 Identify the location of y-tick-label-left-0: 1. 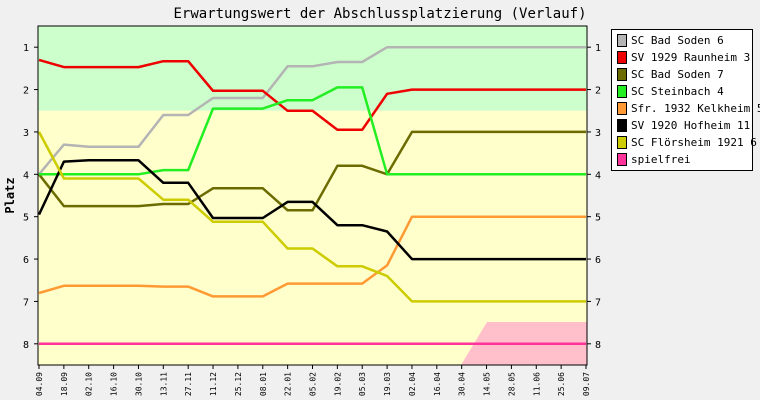
(26, 48).